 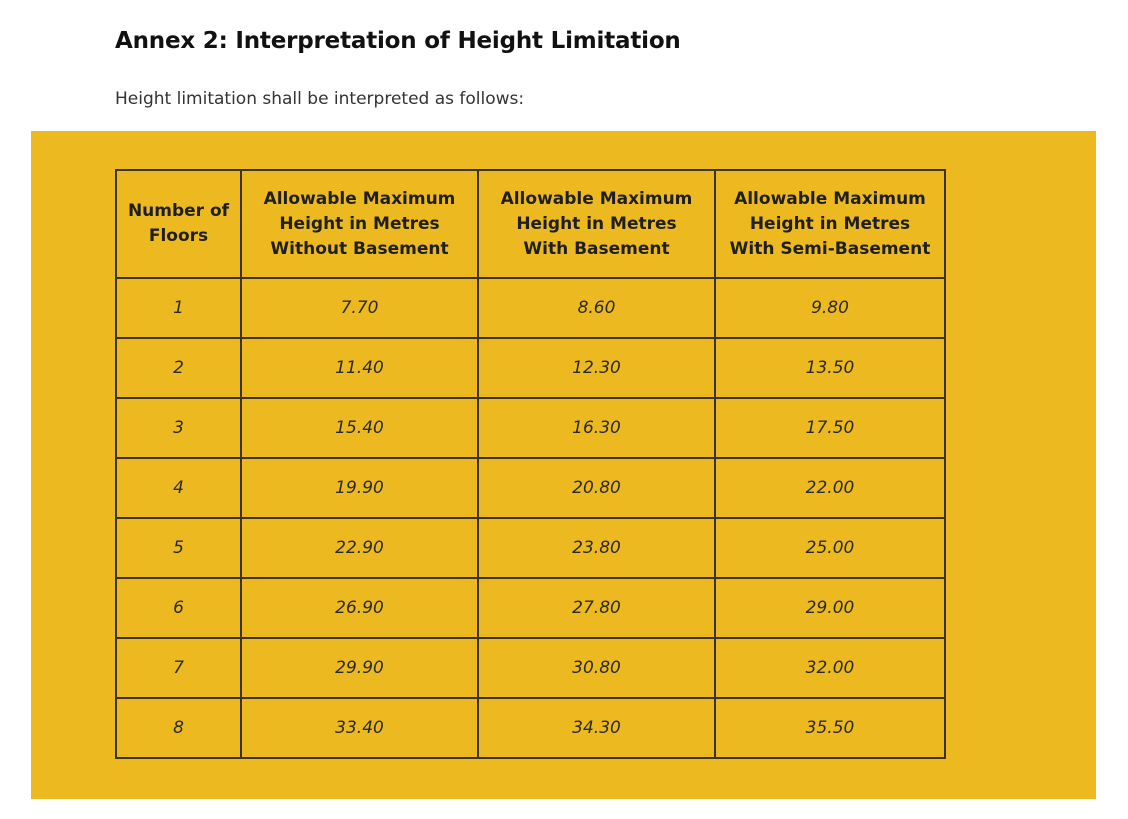 I want to click on cell-with-semi-basement: 22.00, so click(x=830, y=488).